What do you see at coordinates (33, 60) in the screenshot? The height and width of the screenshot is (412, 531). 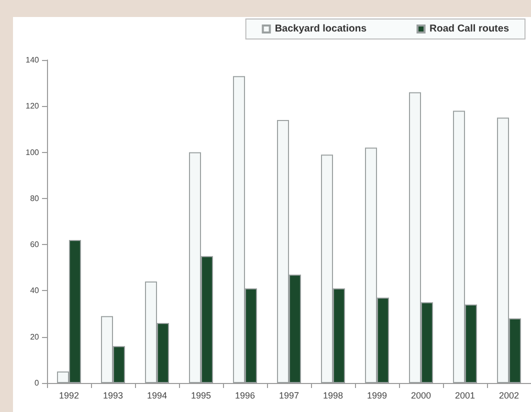 I see `y-tick-label: 140` at bounding box center [33, 60].